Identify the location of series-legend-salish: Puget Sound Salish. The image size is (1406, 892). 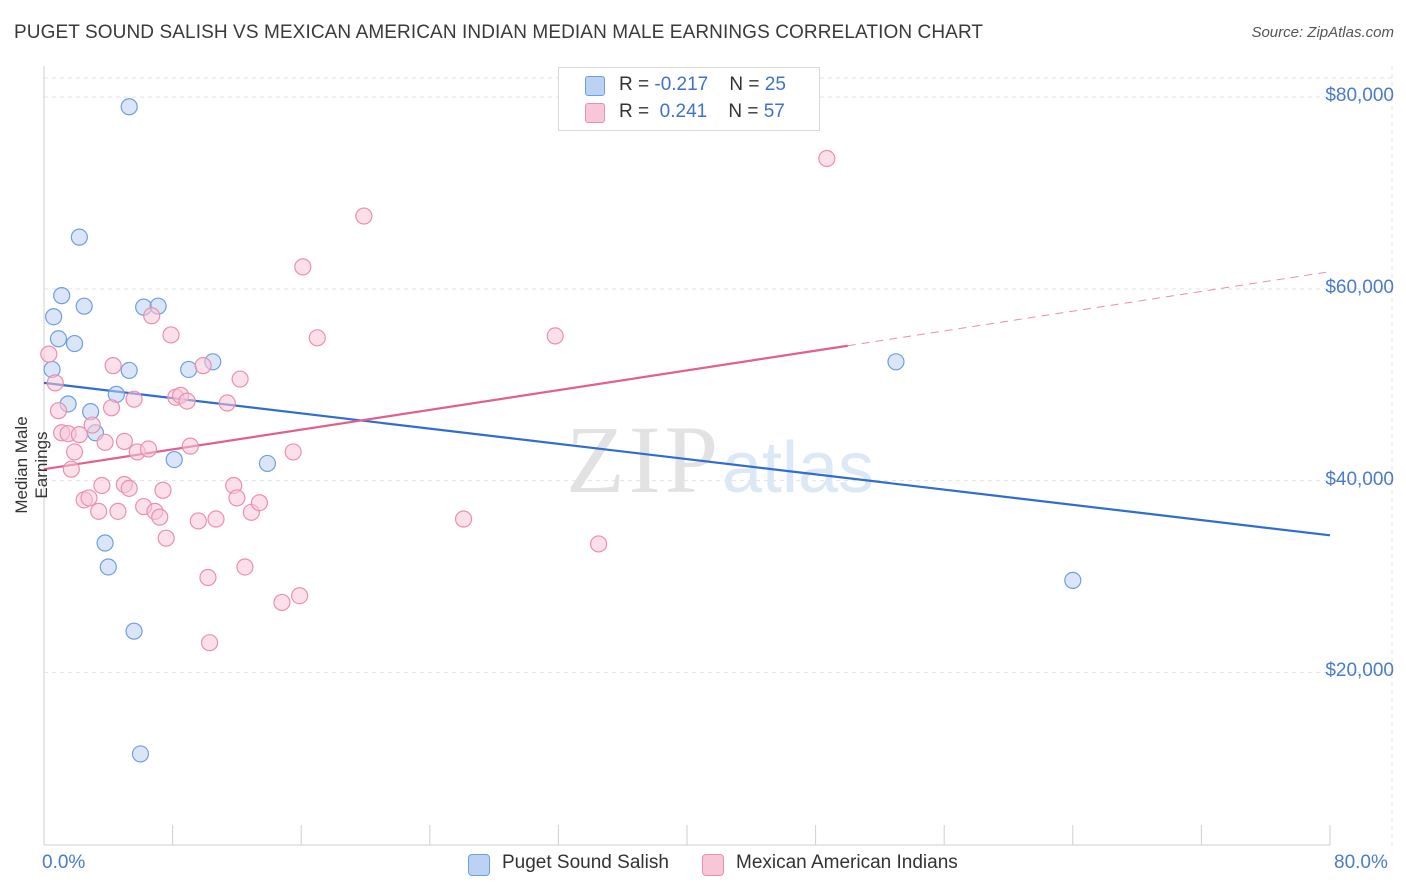
(578, 865).